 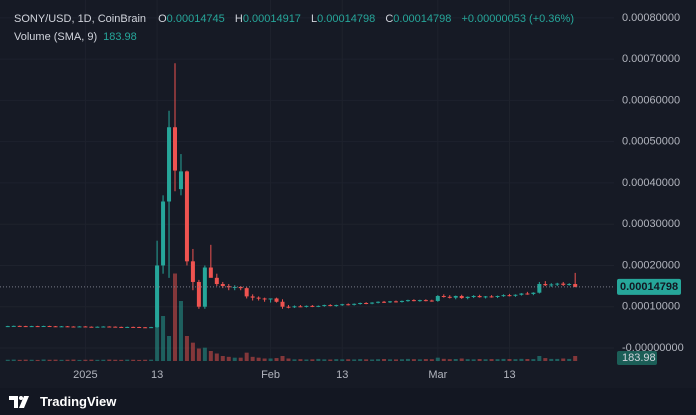 What do you see at coordinates (651, 59) in the screenshot?
I see `y-tick-label: 0.00070000` at bounding box center [651, 59].